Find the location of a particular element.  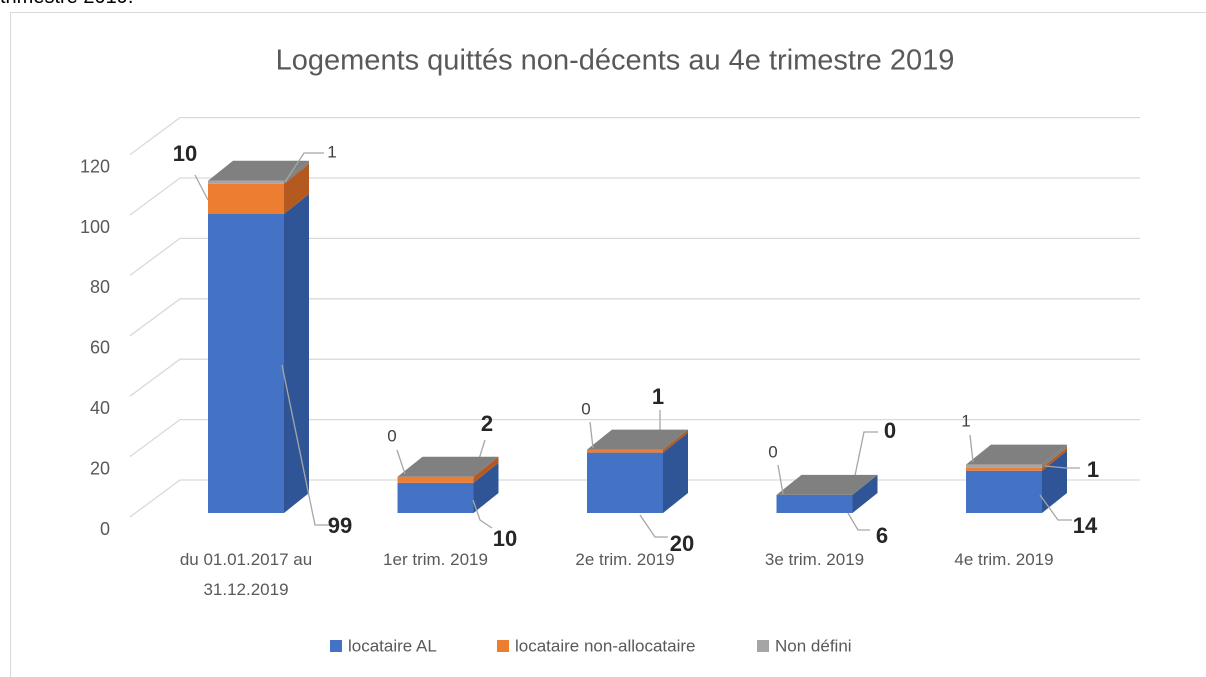

legend-label: Non défini is located at coordinates (813, 645).